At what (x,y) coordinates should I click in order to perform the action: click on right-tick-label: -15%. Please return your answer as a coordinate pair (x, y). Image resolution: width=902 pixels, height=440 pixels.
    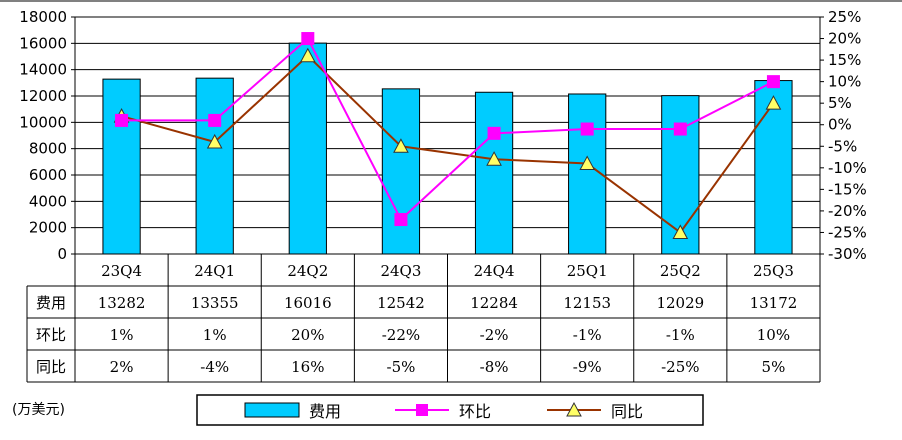
    Looking at the image, I should click on (847, 189).